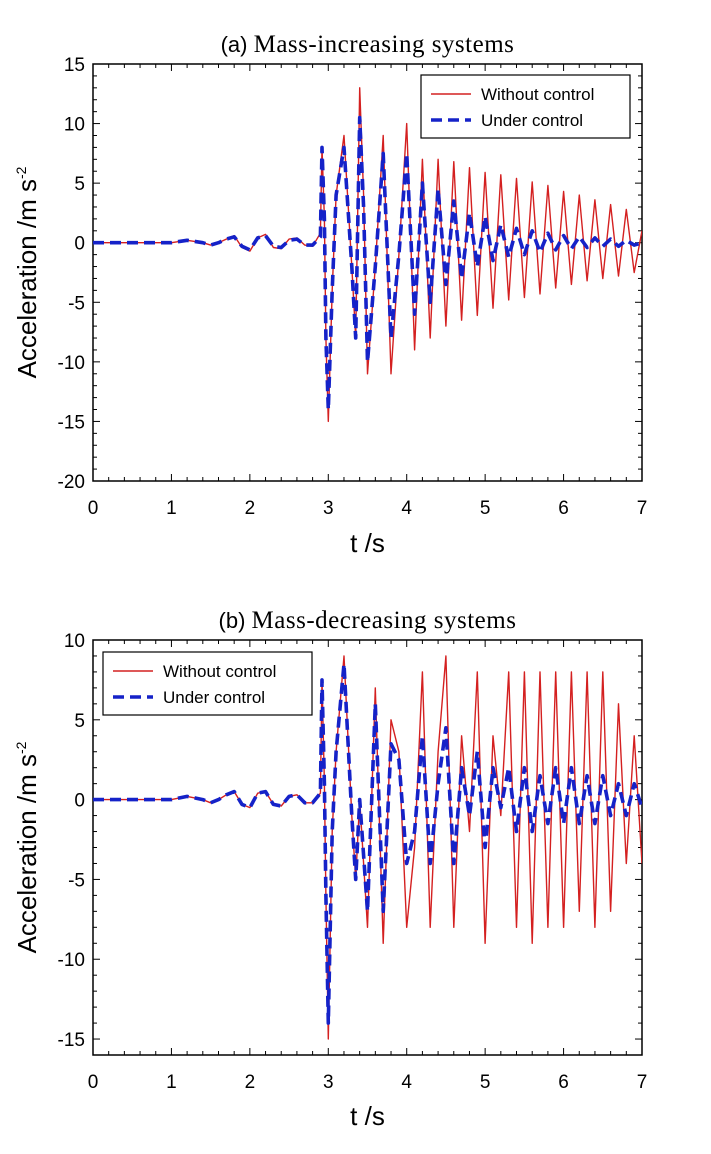  I want to click on chart-title-text: Mass-decreasing systems, so click(384, 620).